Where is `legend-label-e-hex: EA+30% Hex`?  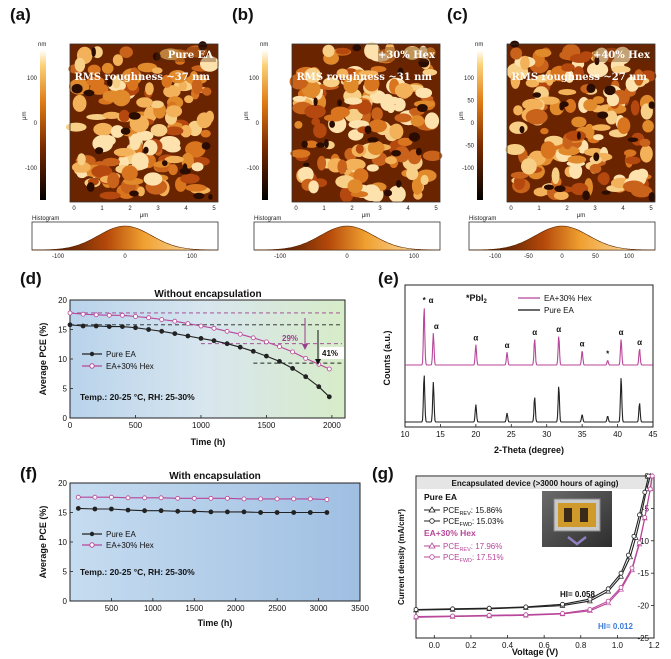
legend-label-e-hex: EA+30% Hex is located at coordinates (568, 298).